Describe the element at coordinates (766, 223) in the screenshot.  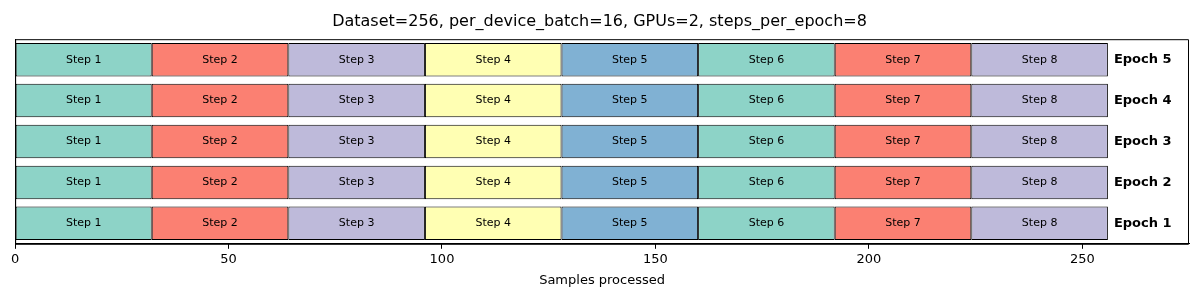
I see `series-label: Step 6` at that location.